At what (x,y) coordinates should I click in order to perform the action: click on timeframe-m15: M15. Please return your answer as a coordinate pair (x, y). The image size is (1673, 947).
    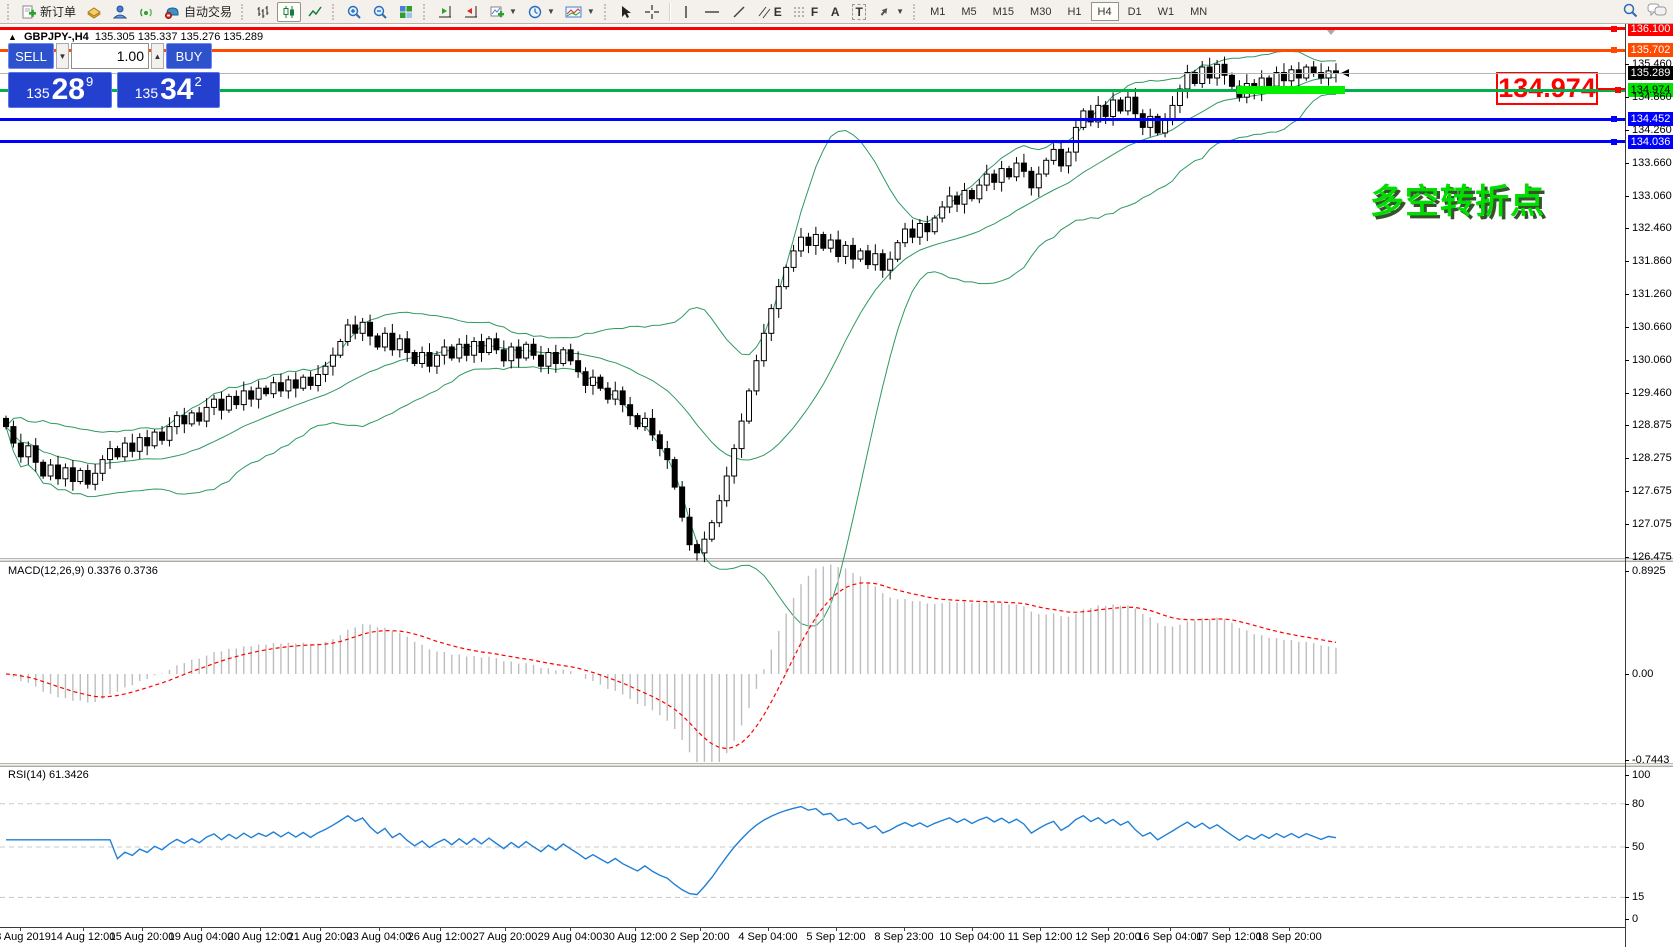
    Looking at the image, I should click on (1003, 11).